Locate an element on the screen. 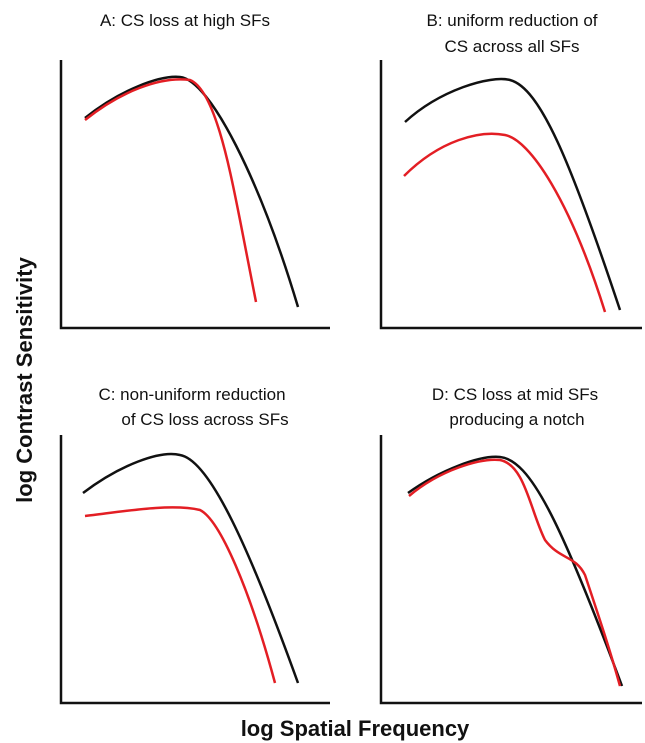 The width and height of the screenshot is (645, 743). panel-title: producing a notch is located at coordinates (516, 419).